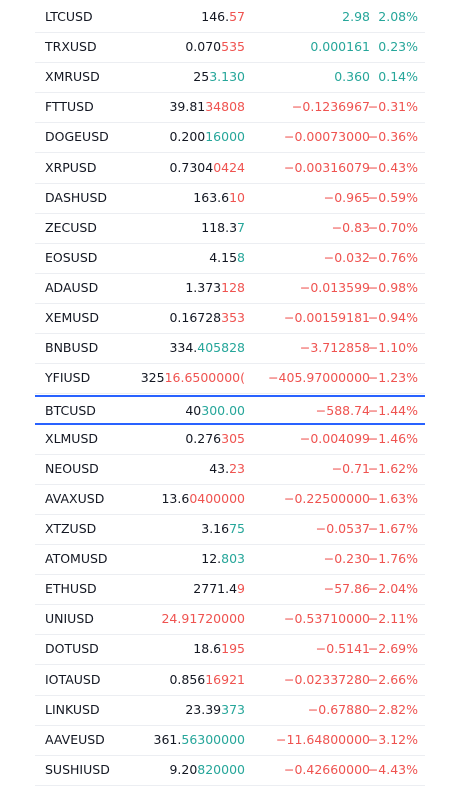 This screenshot has width=460, height=786. I want to click on watchlist-row: ATOMUSD 12.803 −0.230 −1.76%, so click(230, 560).